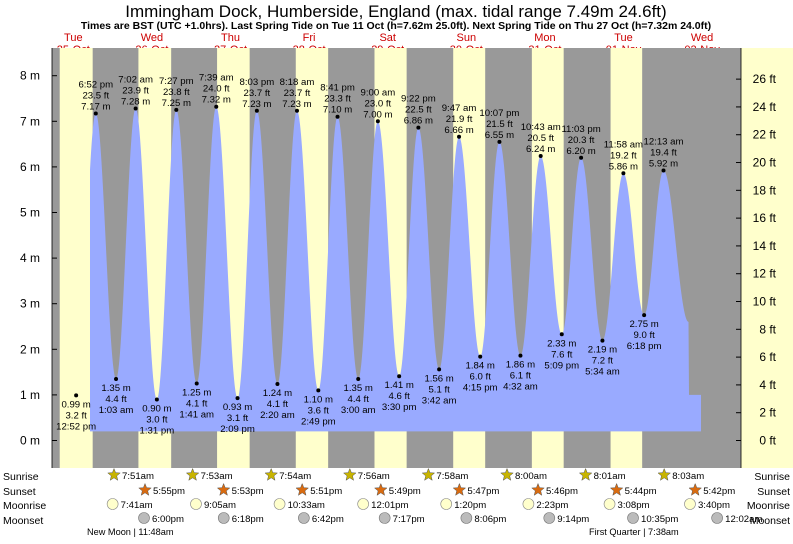 This screenshot has width=793, height=544. I want to click on y-tick-label-ft: 24 ft, so click(765, 107).